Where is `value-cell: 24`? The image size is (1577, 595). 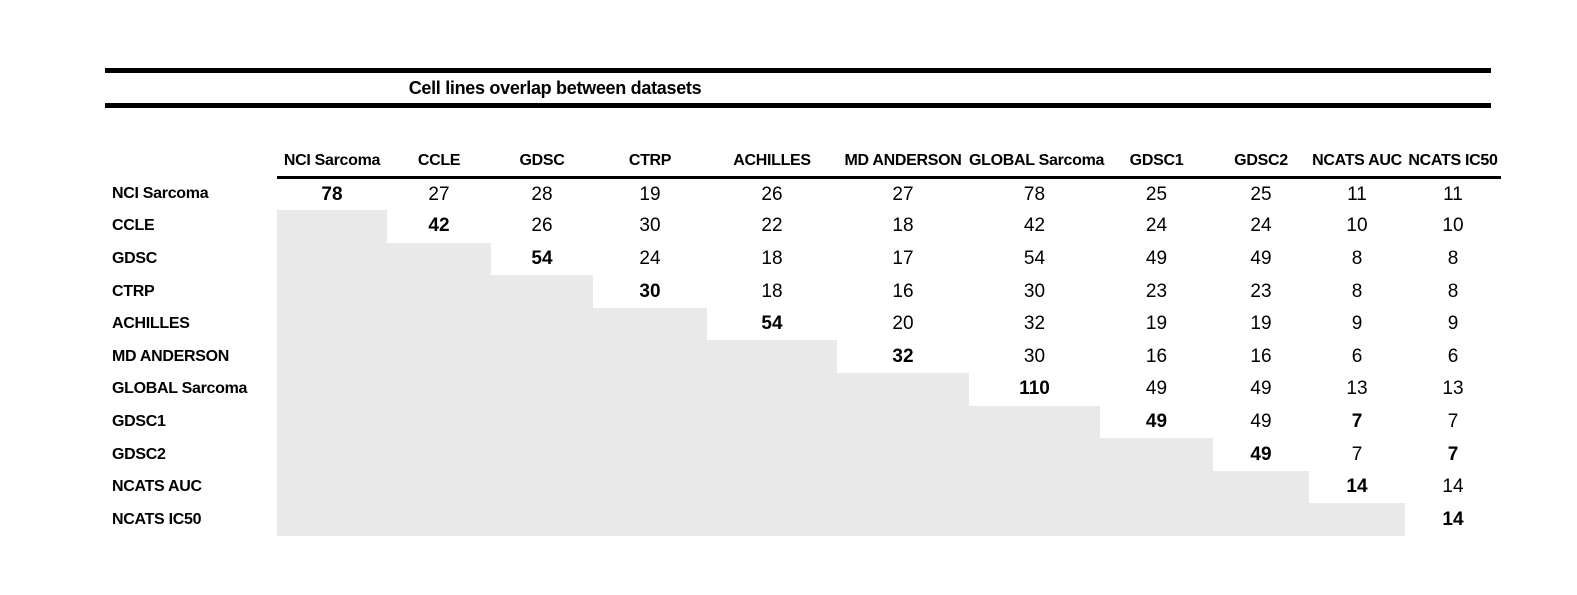
value-cell: 24 is located at coordinates (1261, 226).